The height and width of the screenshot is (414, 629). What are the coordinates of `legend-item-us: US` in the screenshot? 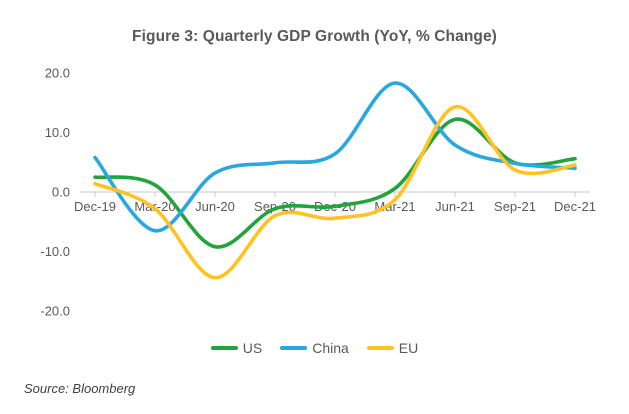 It's located at (236, 348).